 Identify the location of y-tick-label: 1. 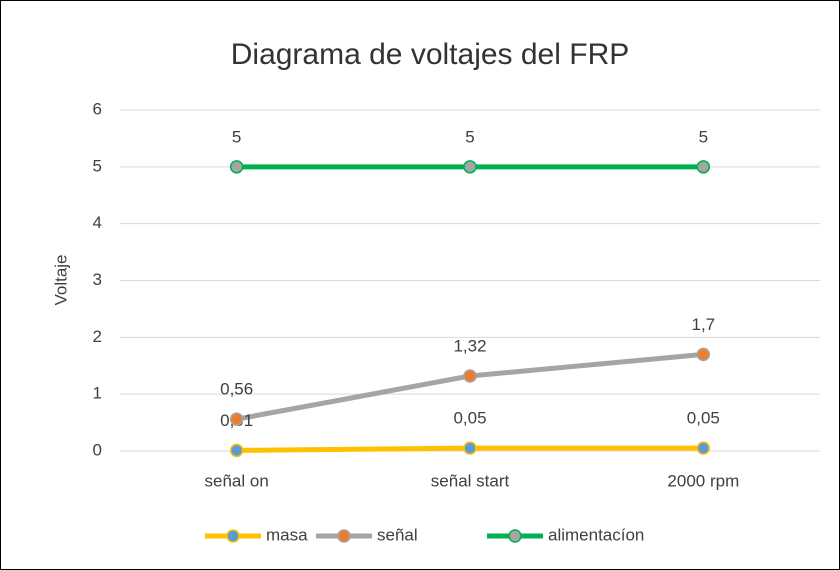
(97, 393).